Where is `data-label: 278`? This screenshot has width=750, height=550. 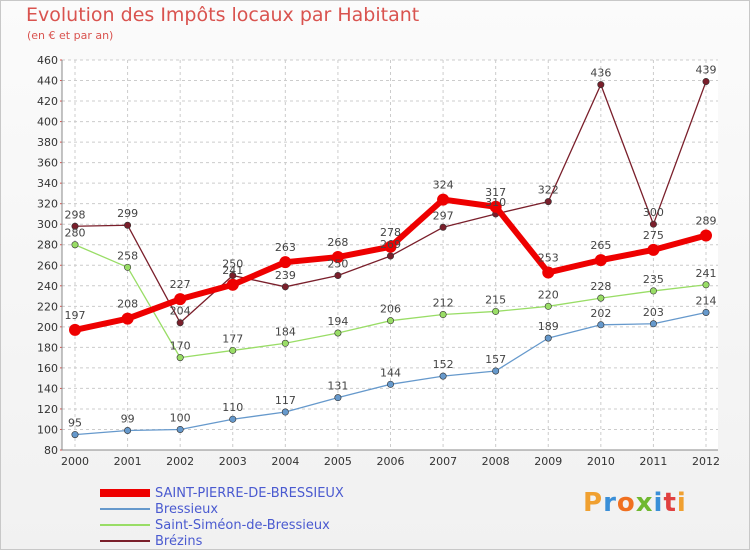 data-label: 278 is located at coordinates (390, 232).